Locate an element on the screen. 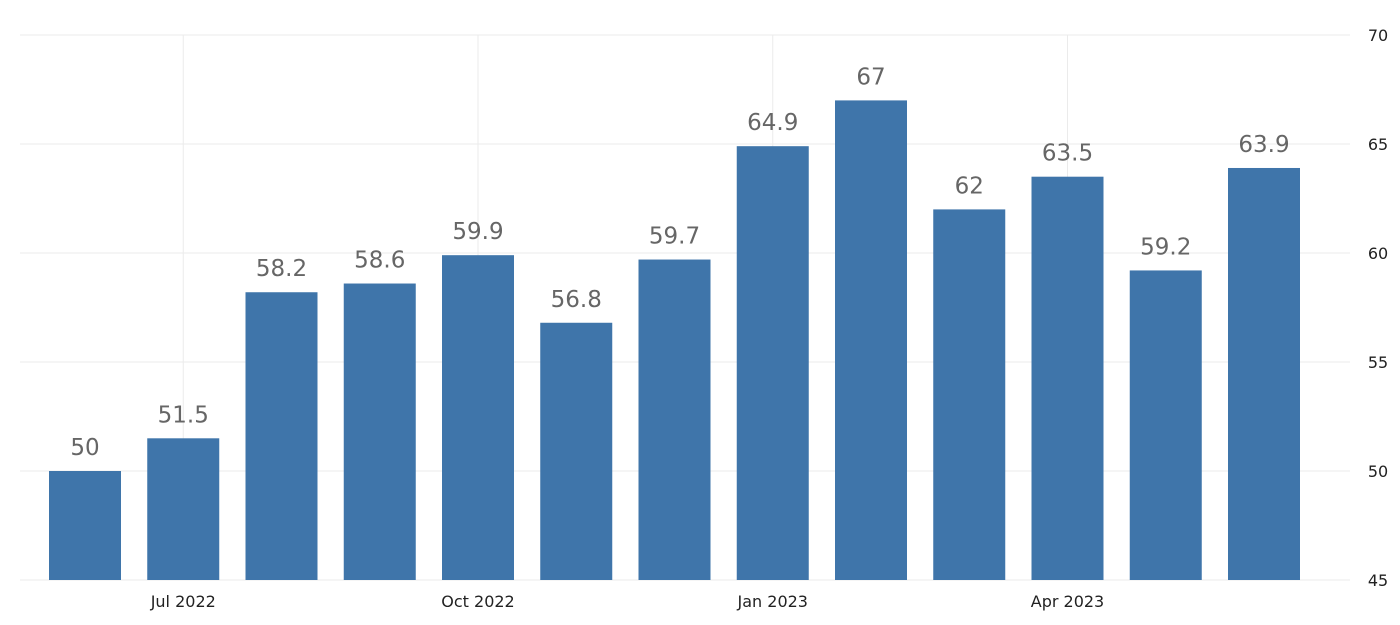  bar-value-label: 59.9 is located at coordinates (477, 232).